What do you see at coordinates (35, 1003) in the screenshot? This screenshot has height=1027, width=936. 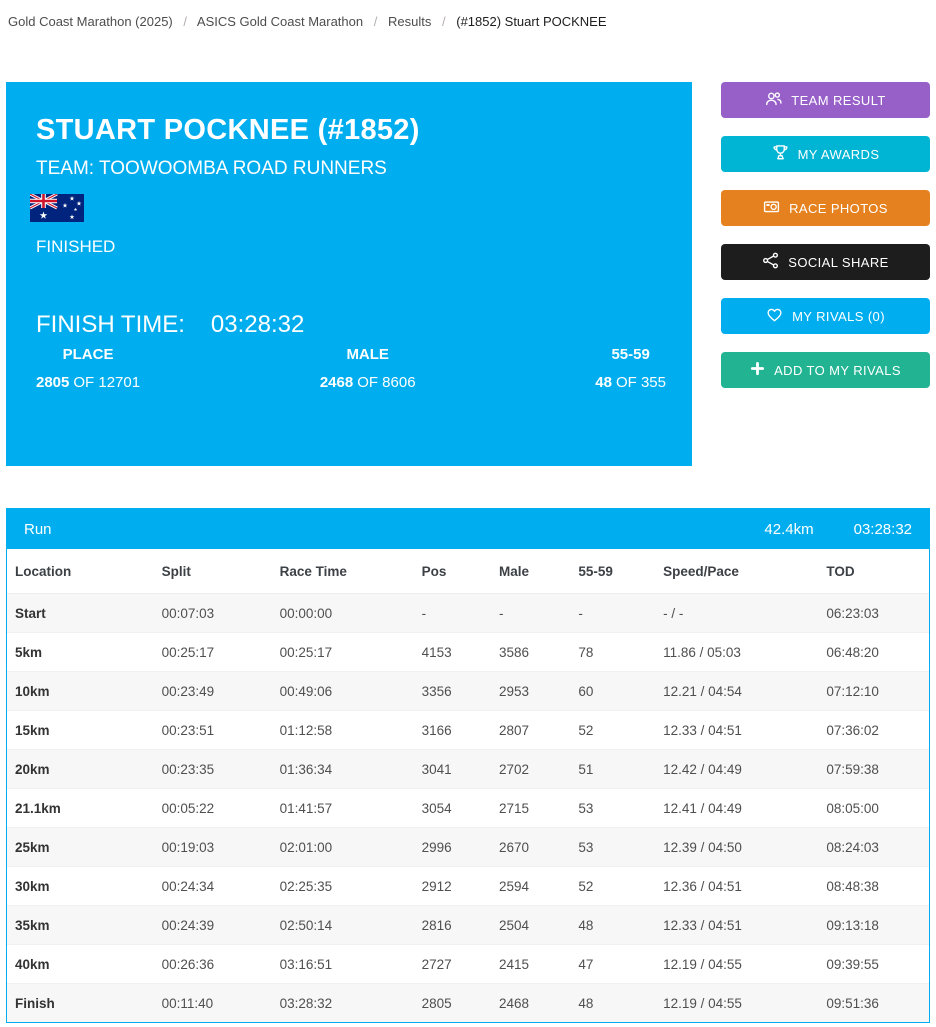 I see `location-cell: Finish` at bounding box center [35, 1003].